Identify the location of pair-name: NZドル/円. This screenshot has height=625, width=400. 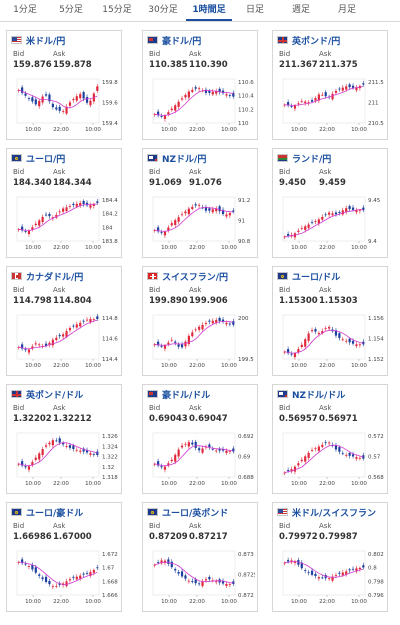
(184, 159).